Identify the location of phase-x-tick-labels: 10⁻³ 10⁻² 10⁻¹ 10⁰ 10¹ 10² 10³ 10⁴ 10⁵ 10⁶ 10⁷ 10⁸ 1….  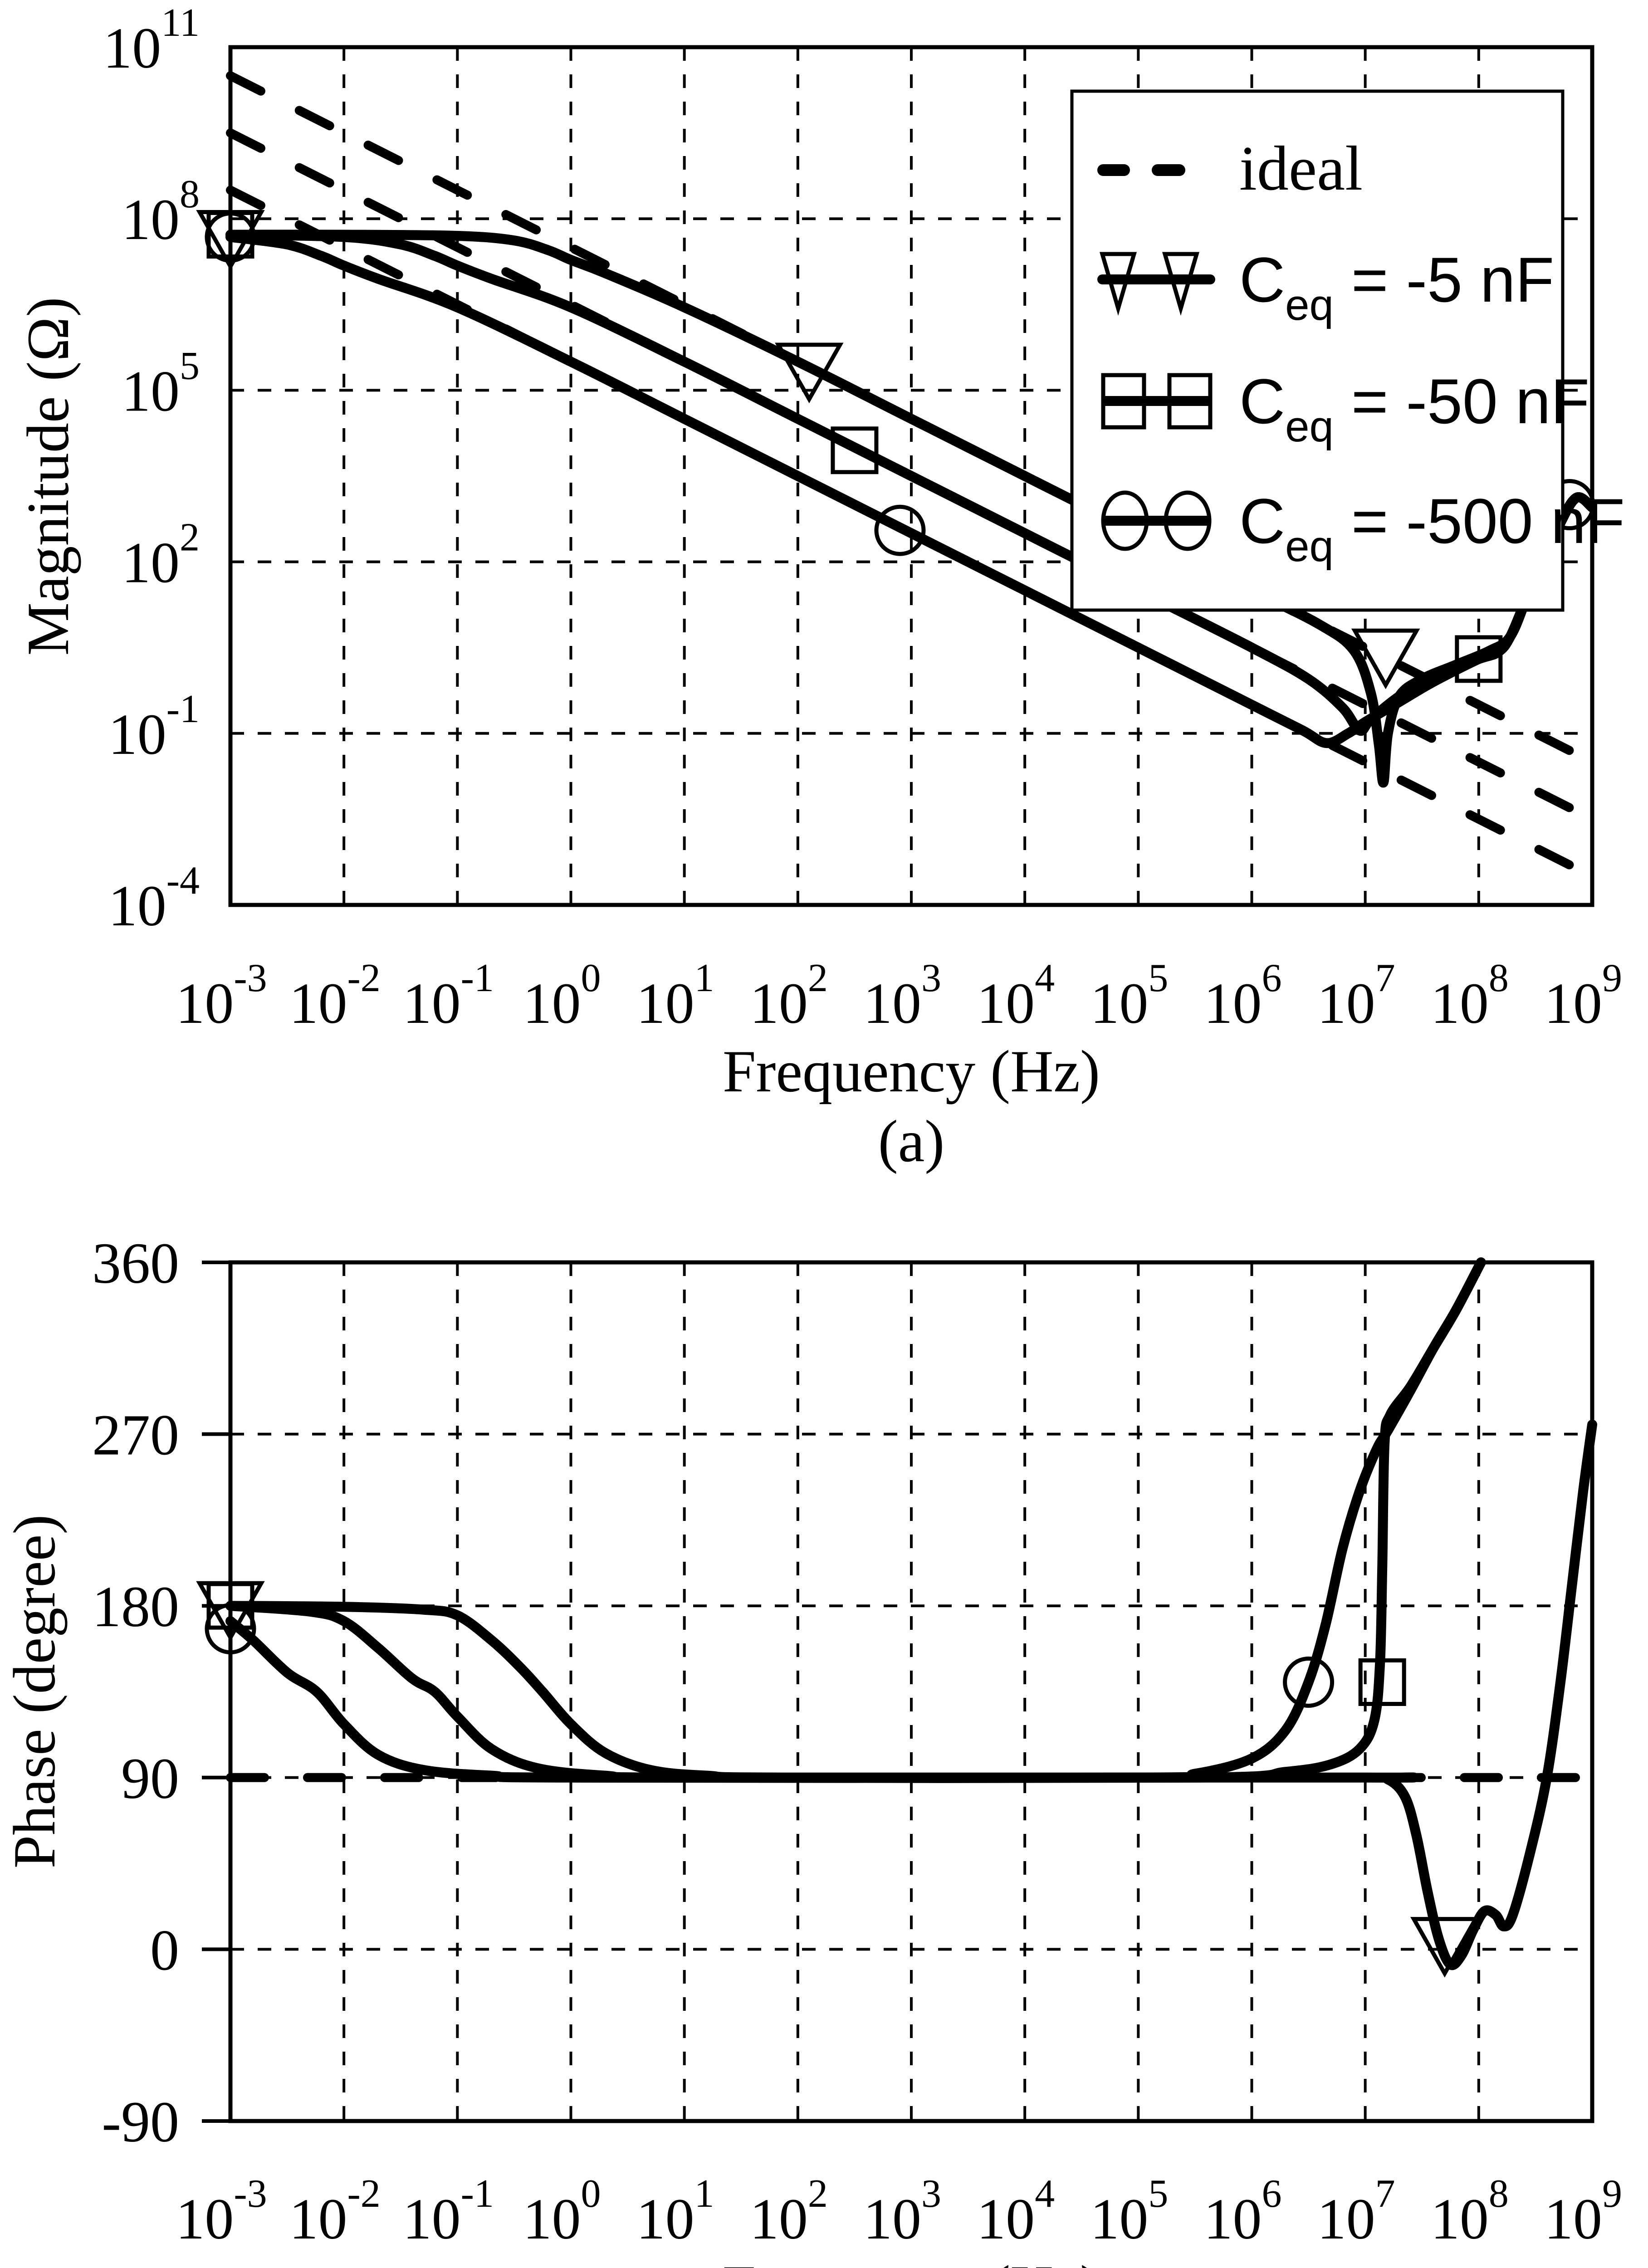
(899, 2211).